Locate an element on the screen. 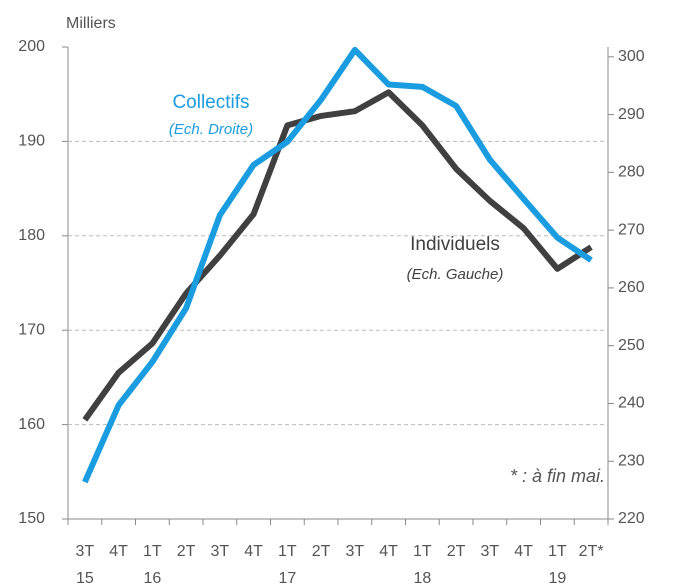 Image resolution: width=678 pixels, height=587 pixels. series-label: Individuels is located at coordinates (455, 244).